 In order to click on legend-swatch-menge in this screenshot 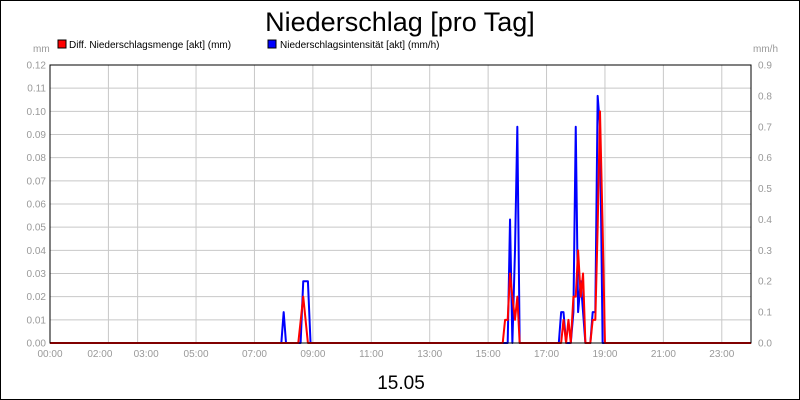, I will do `click(62, 44)`.